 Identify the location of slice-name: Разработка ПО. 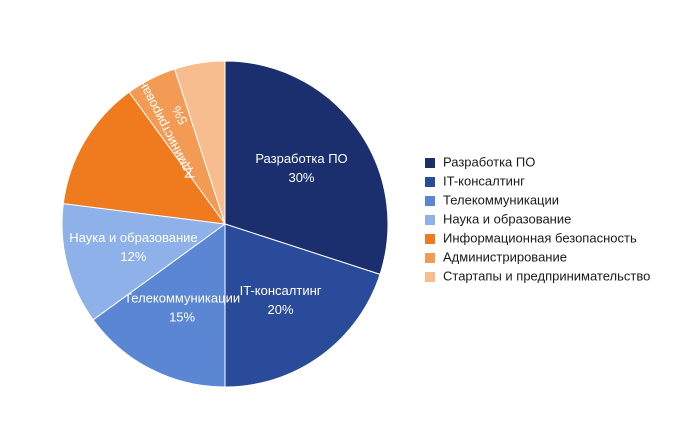
(301, 158).